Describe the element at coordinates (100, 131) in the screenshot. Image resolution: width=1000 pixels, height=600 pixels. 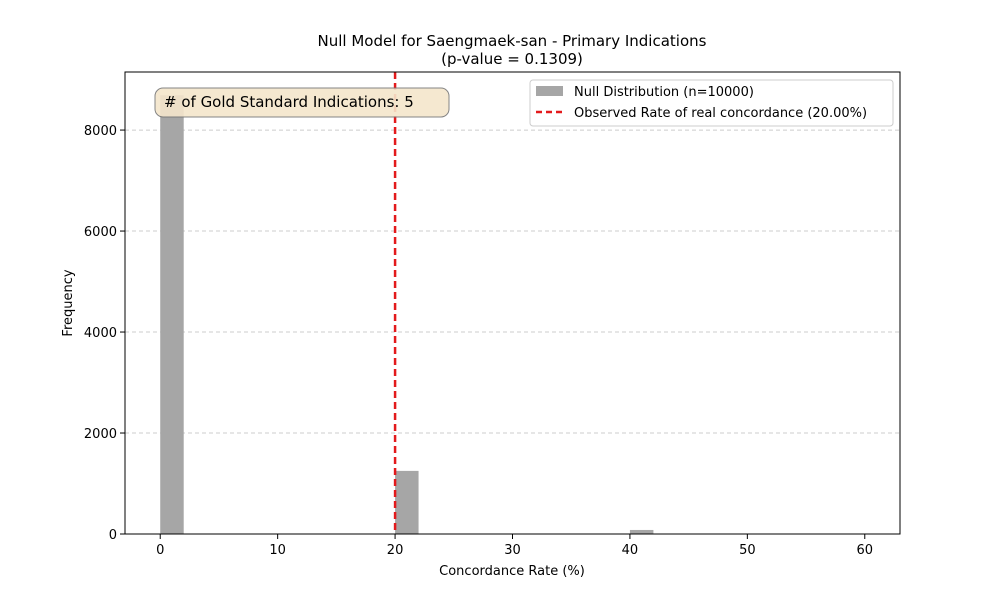
I see `y-tick-label-8000: 8000` at that location.